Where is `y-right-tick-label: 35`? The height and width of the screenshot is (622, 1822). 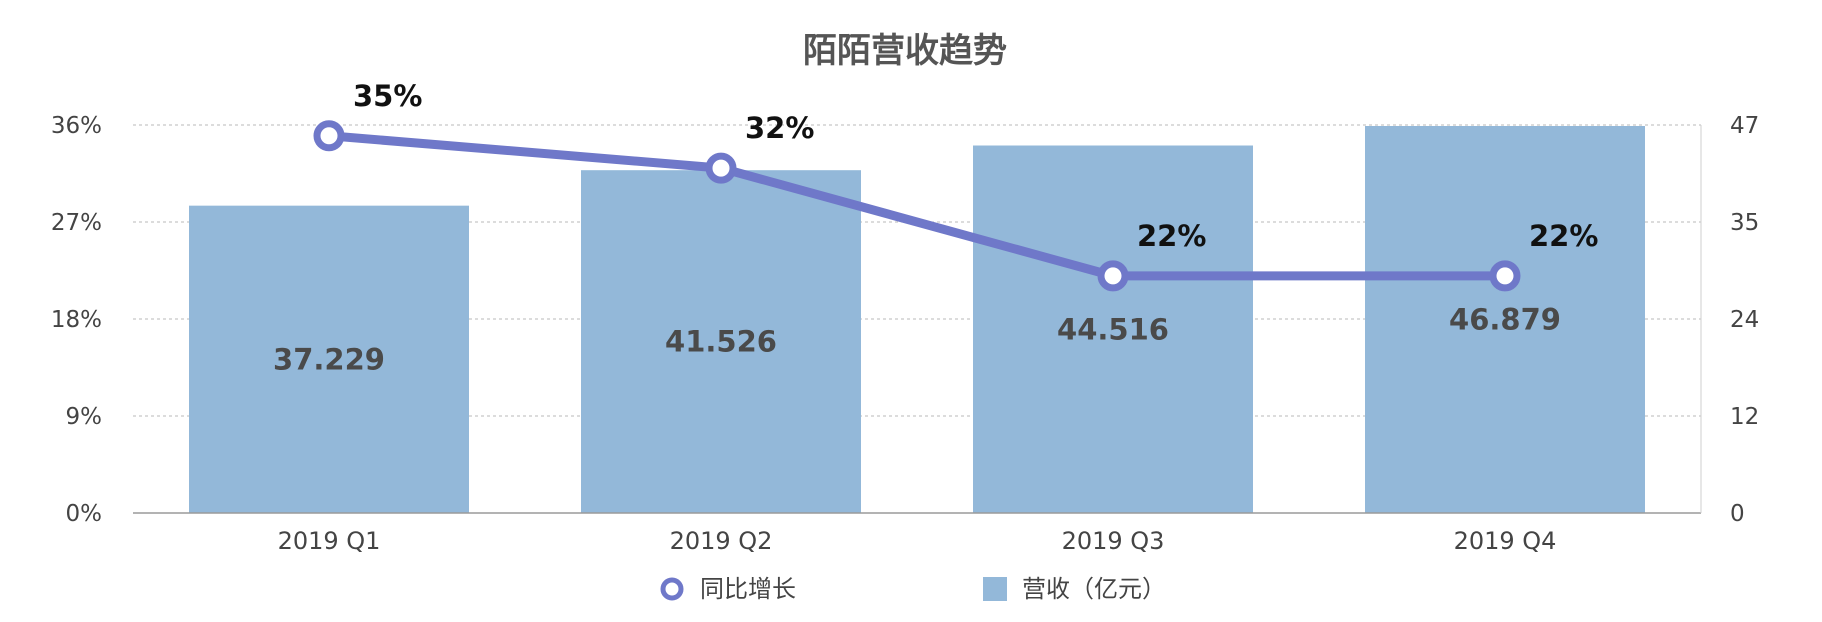 y-right-tick-label: 35 is located at coordinates (1744, 223).